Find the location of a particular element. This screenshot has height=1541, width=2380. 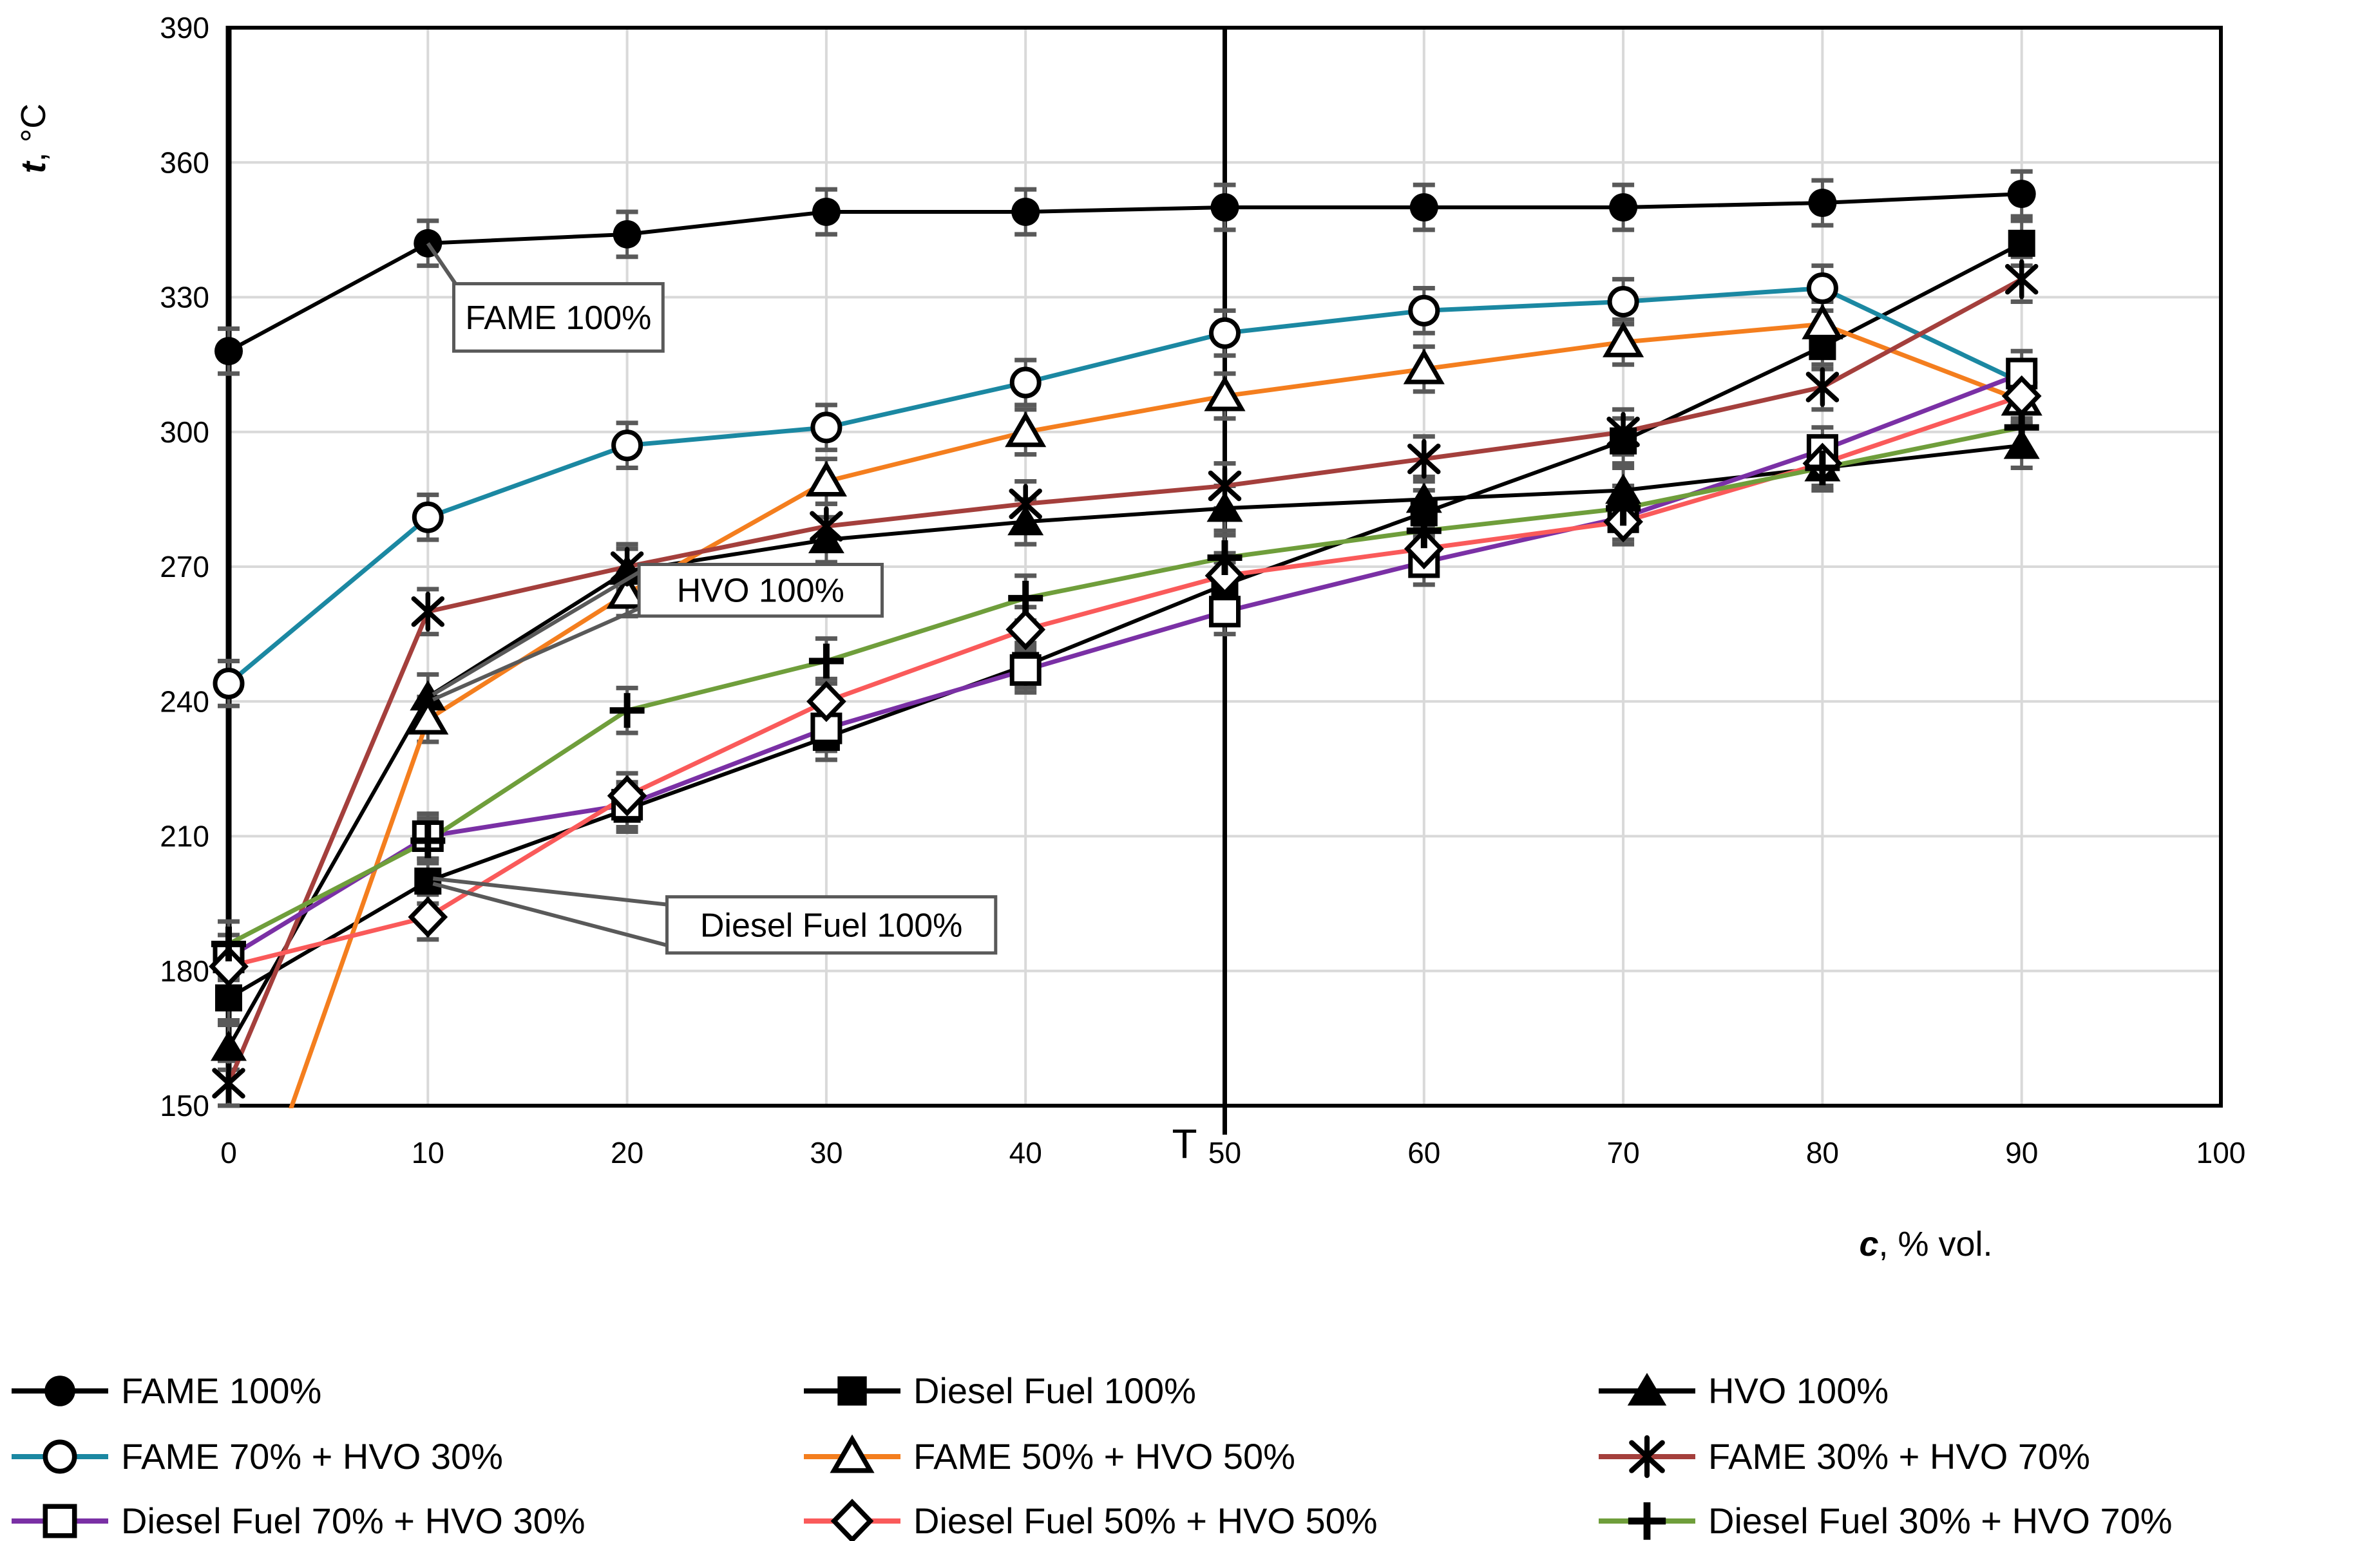

legend-label: Diesel Fuel 100% is located at coordinates (1054, 1390).